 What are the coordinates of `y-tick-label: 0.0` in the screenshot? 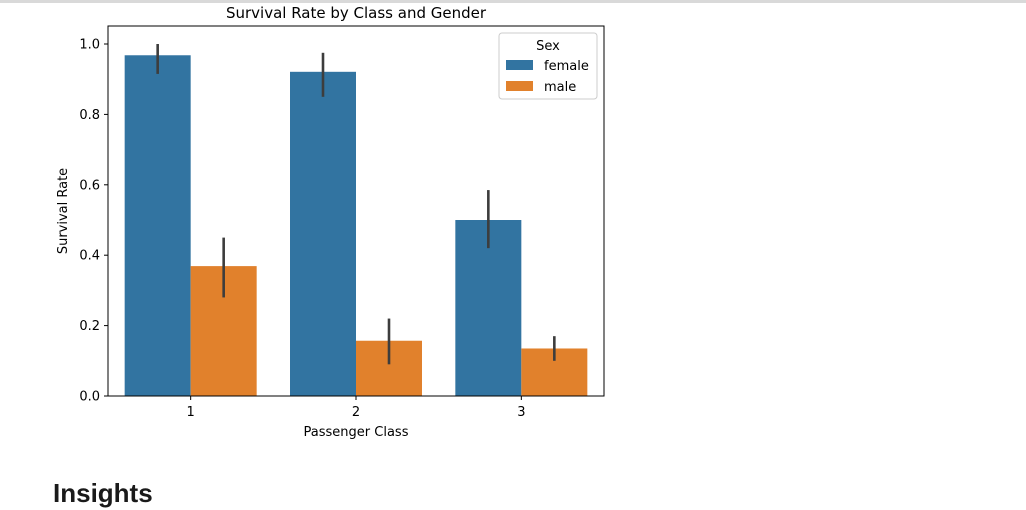 It's located at (89, 397).